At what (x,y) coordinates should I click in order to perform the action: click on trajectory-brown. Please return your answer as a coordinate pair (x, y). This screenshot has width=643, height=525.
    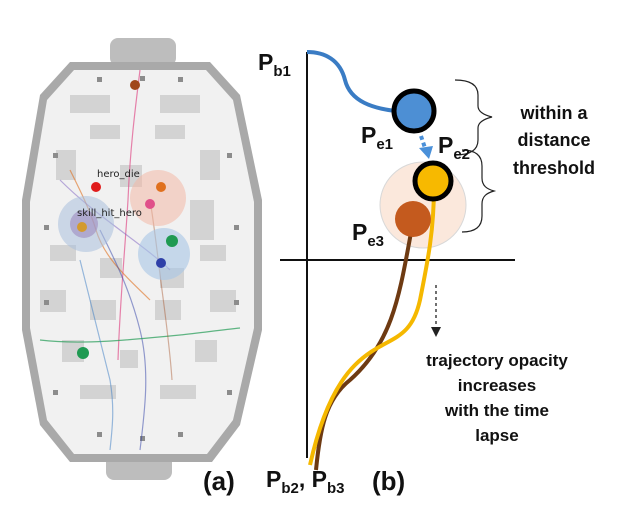
    Looking at the image, I should click on (364, 346).